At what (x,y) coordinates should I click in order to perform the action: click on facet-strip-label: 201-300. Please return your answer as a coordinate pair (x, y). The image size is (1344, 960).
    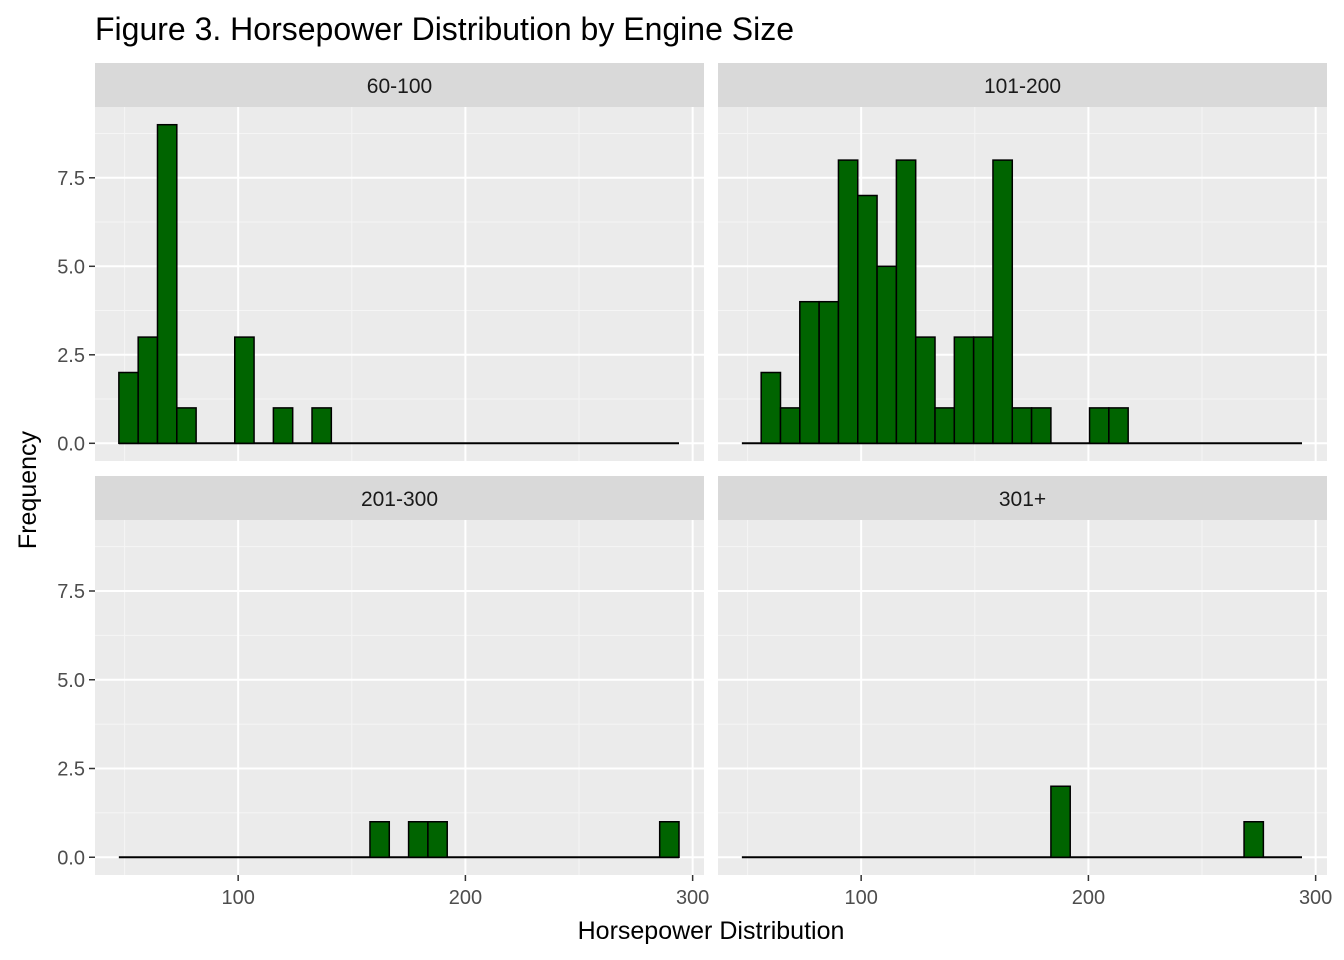
    Looking at the image, I should click on (399, 499).